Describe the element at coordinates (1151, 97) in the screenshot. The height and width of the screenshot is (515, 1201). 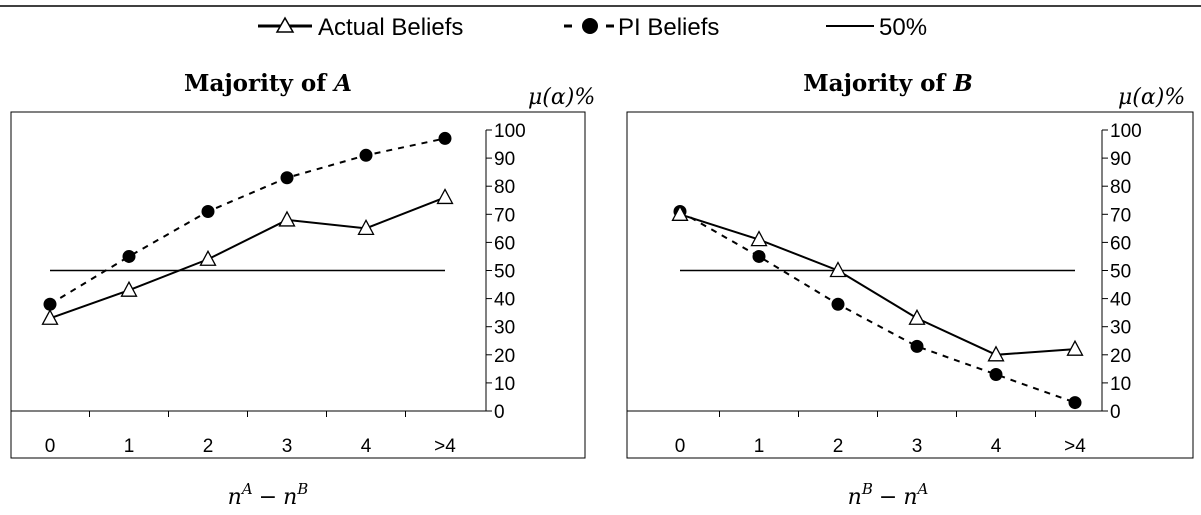
I see `y-axis-label-b: μ(α)%` at that location.